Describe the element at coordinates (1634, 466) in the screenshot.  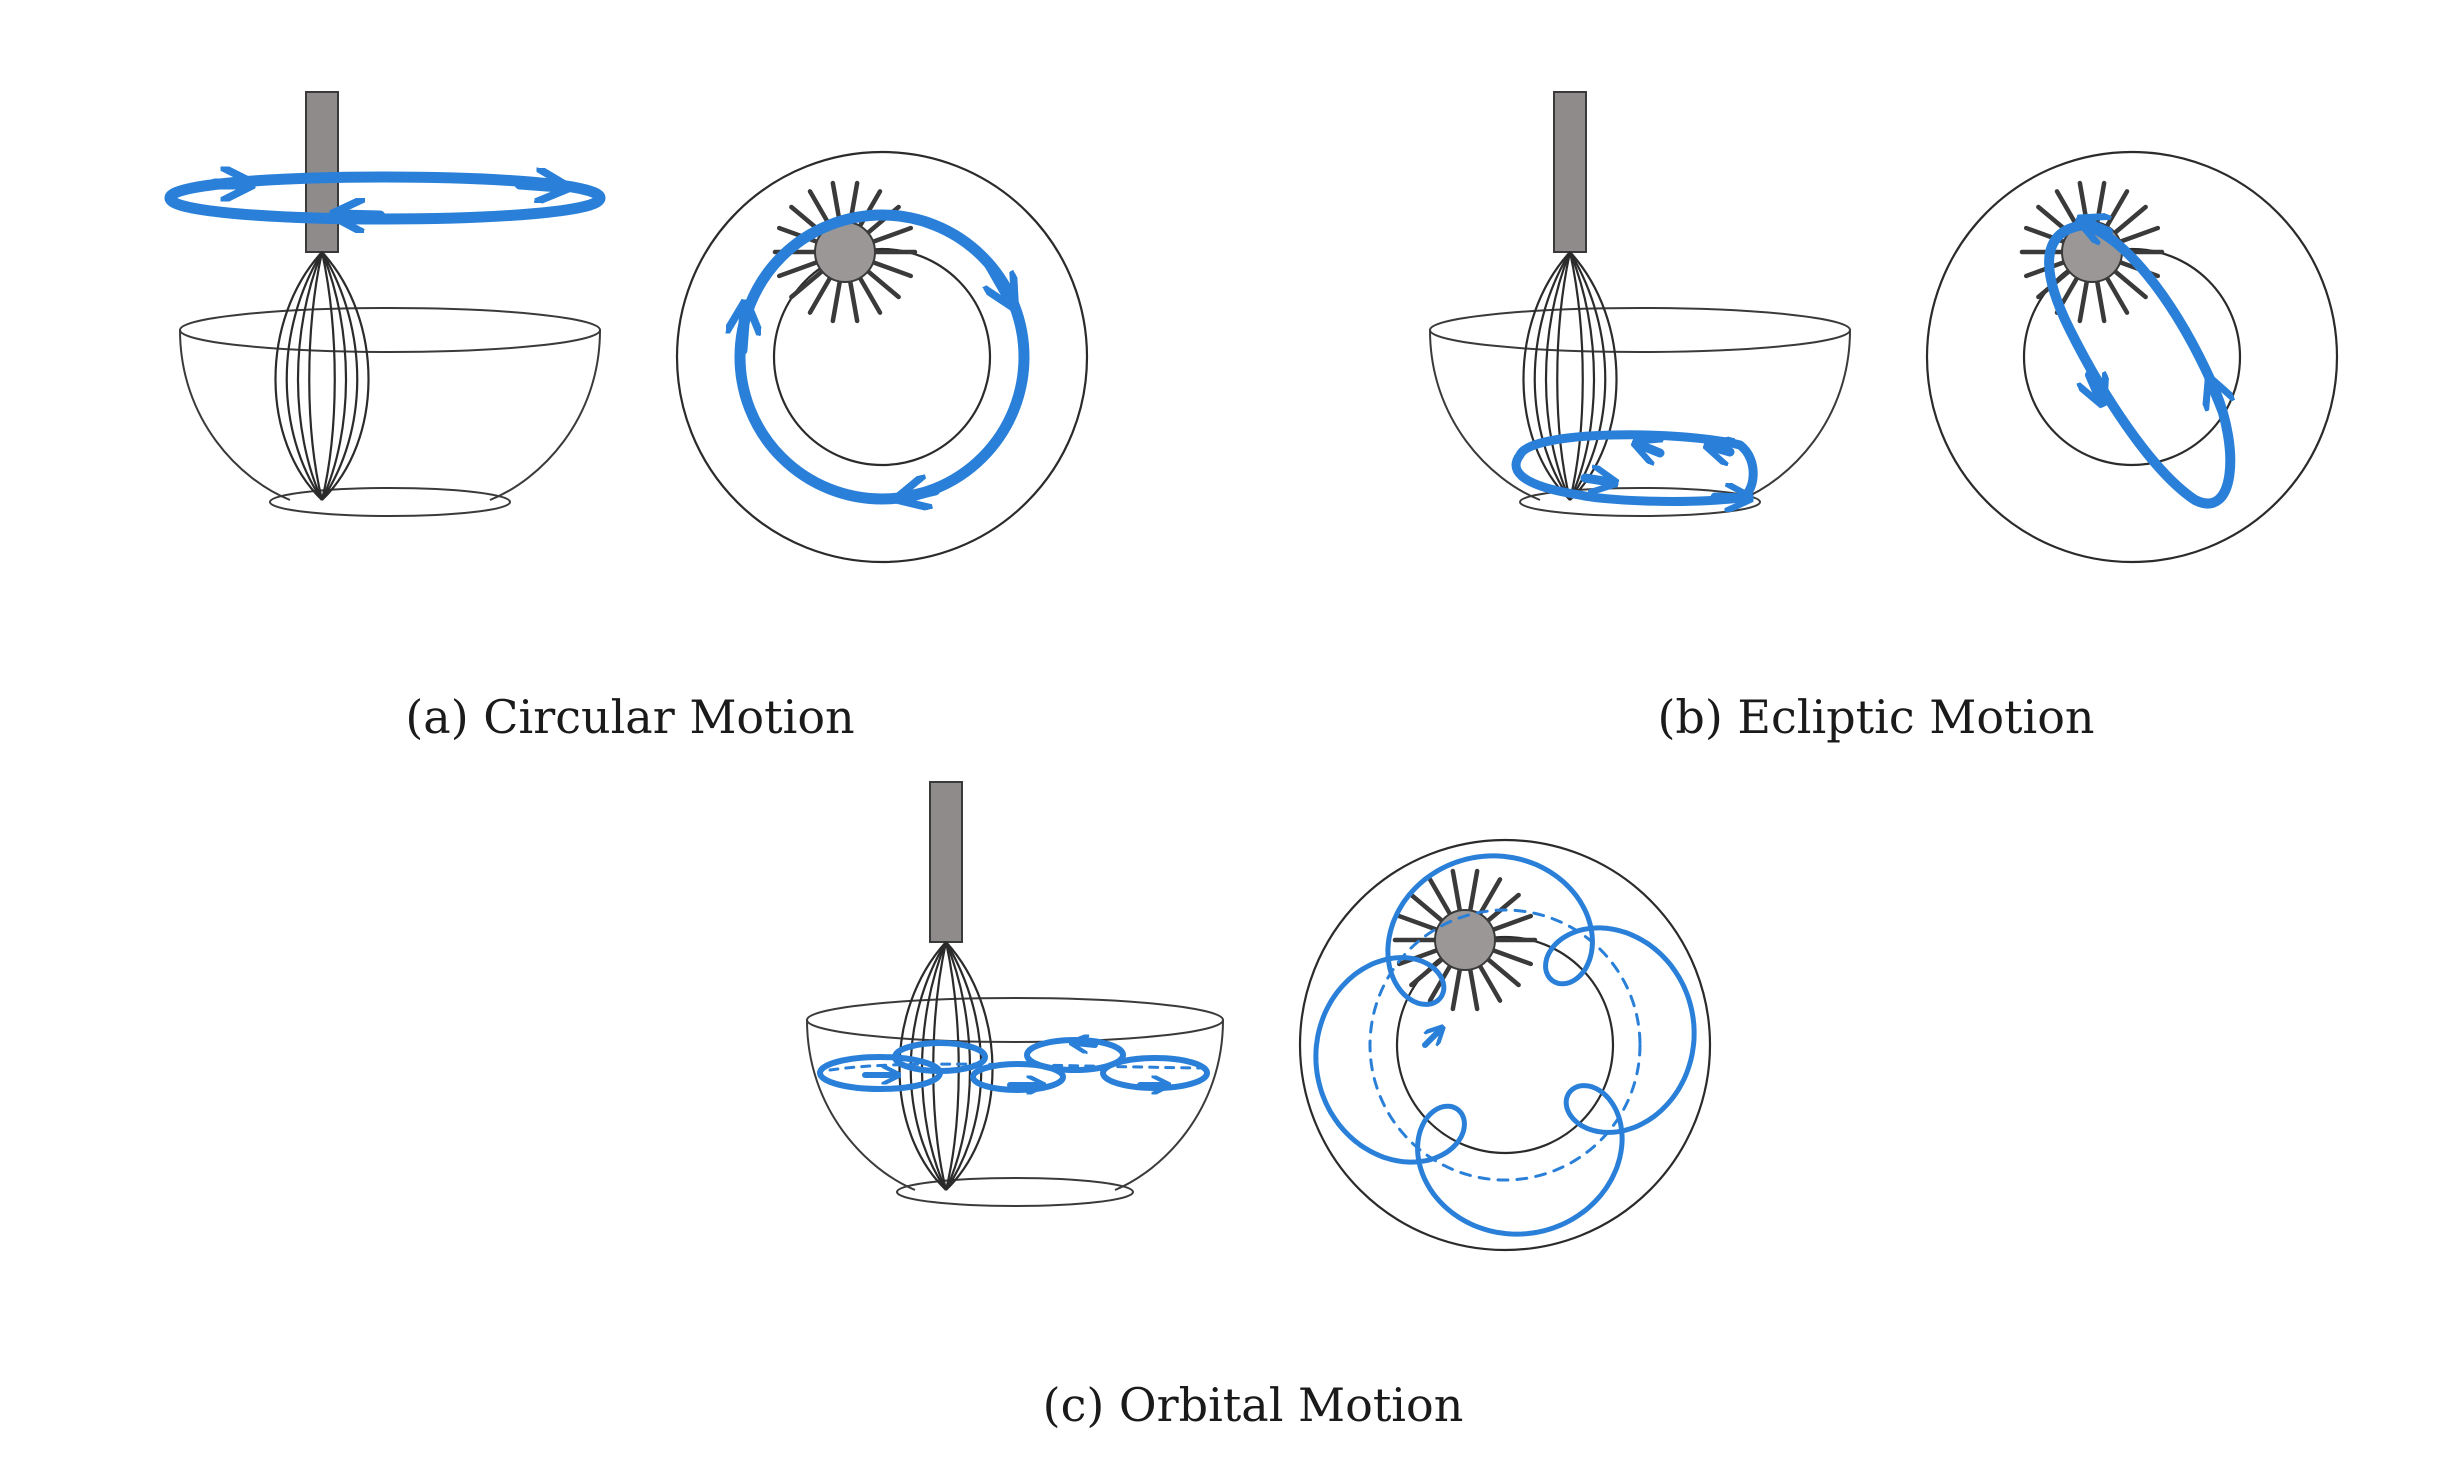
I see `ecliptic-motion-path` at that location.